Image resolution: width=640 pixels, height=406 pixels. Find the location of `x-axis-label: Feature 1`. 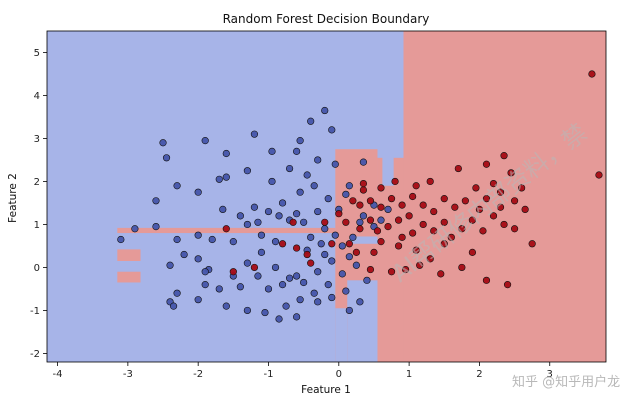

x-axis-label: Feature 1 is located at coordinates (326, 390).